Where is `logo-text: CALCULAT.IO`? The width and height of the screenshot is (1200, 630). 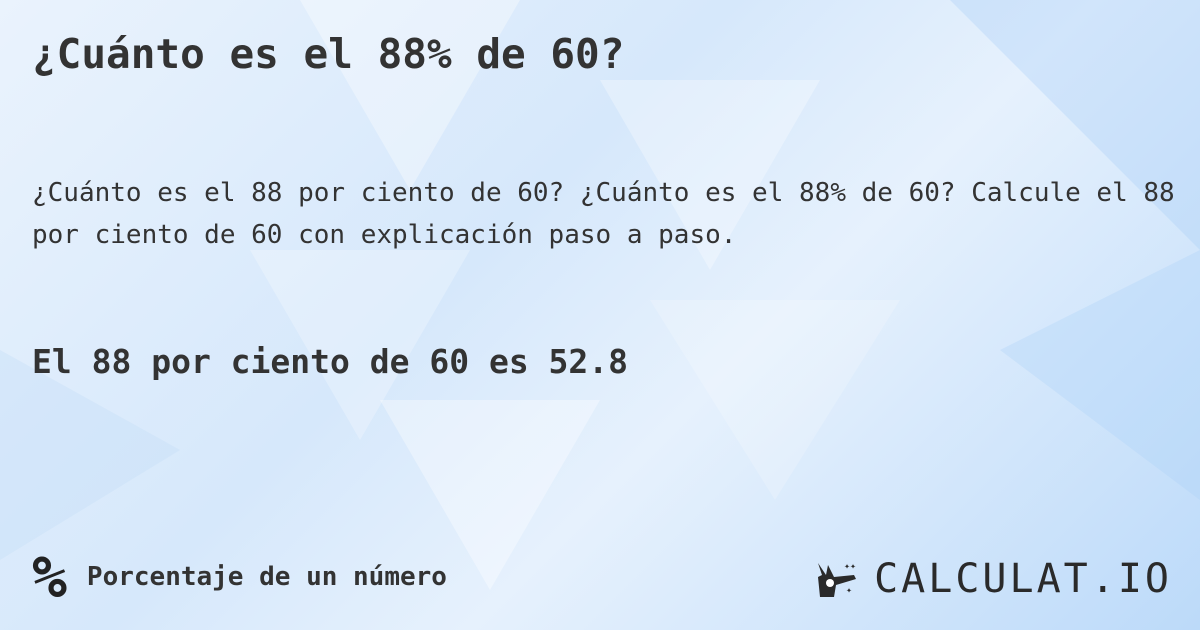 logo-text: CALCULAT.IO is located at coordinates (1023, 579).